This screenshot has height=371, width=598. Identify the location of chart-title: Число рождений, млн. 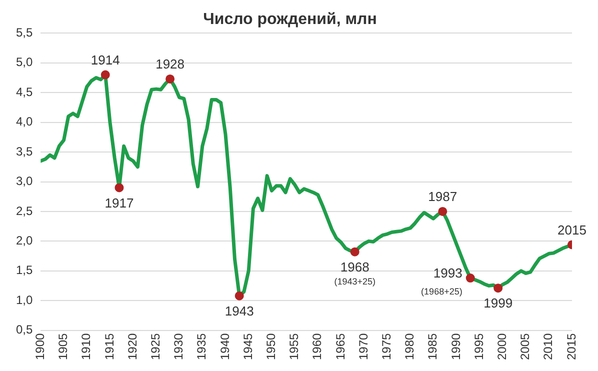
(290, 19).